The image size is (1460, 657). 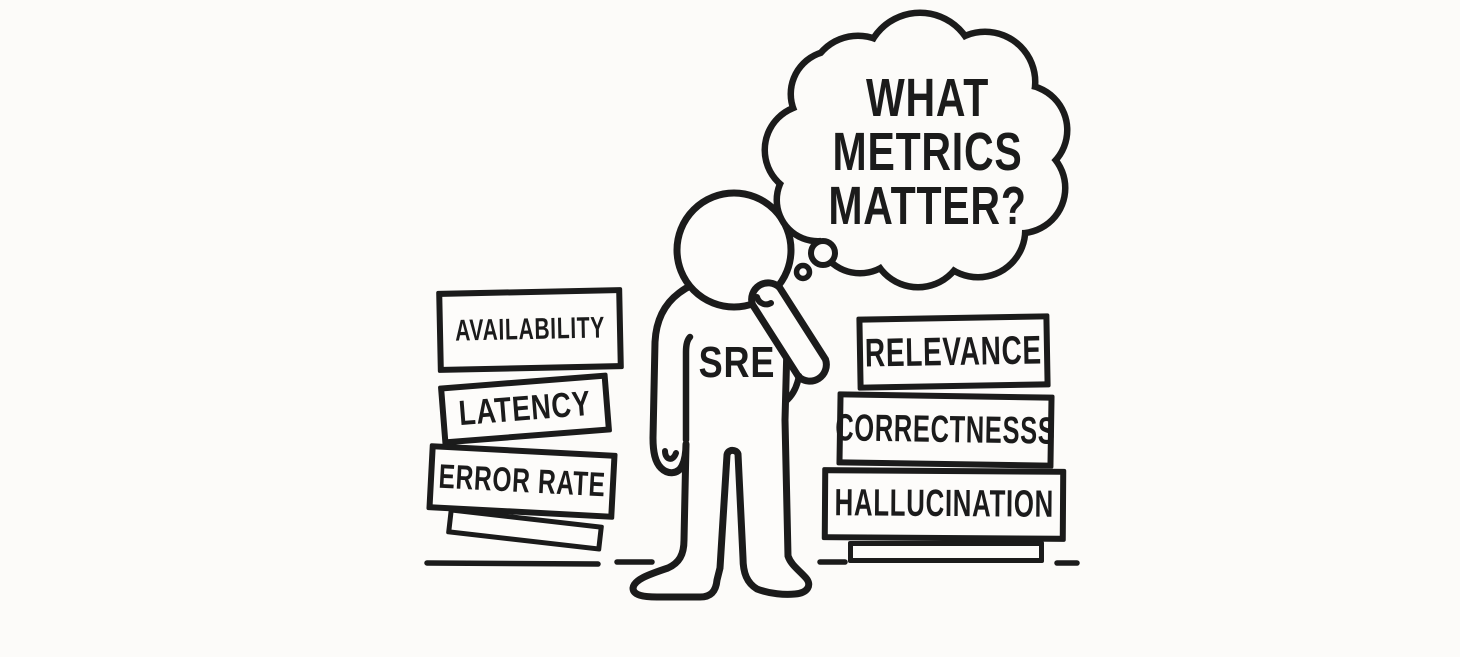 What do you see at coordinates (792, 388) in the screenshot?
I see `person-elbow-join` at bounding box center [792, 388].